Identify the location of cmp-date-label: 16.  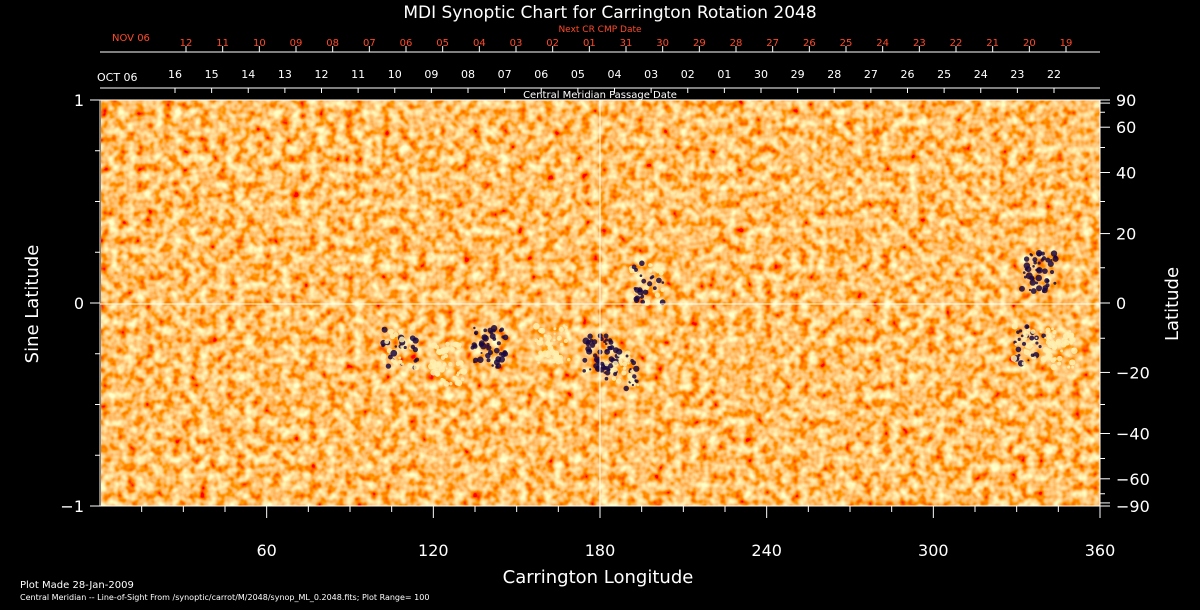
(175, 74).